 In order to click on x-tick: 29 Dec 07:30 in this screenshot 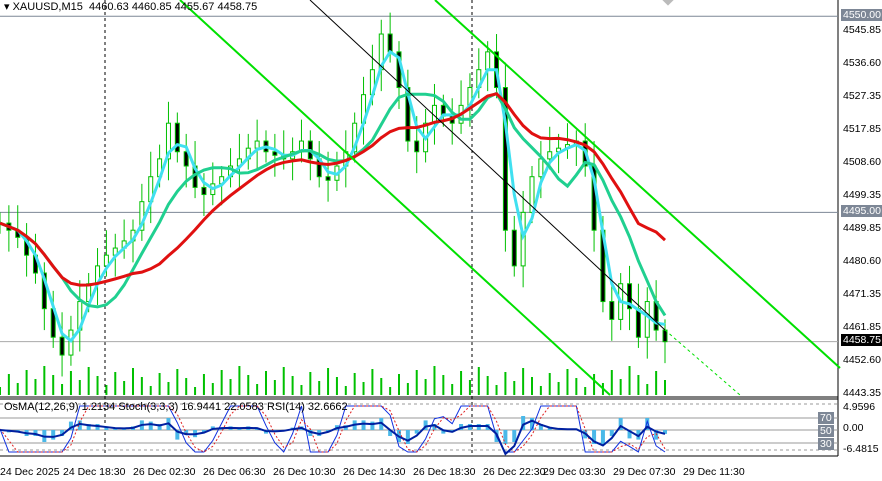, I will do `click(644, 472)`.